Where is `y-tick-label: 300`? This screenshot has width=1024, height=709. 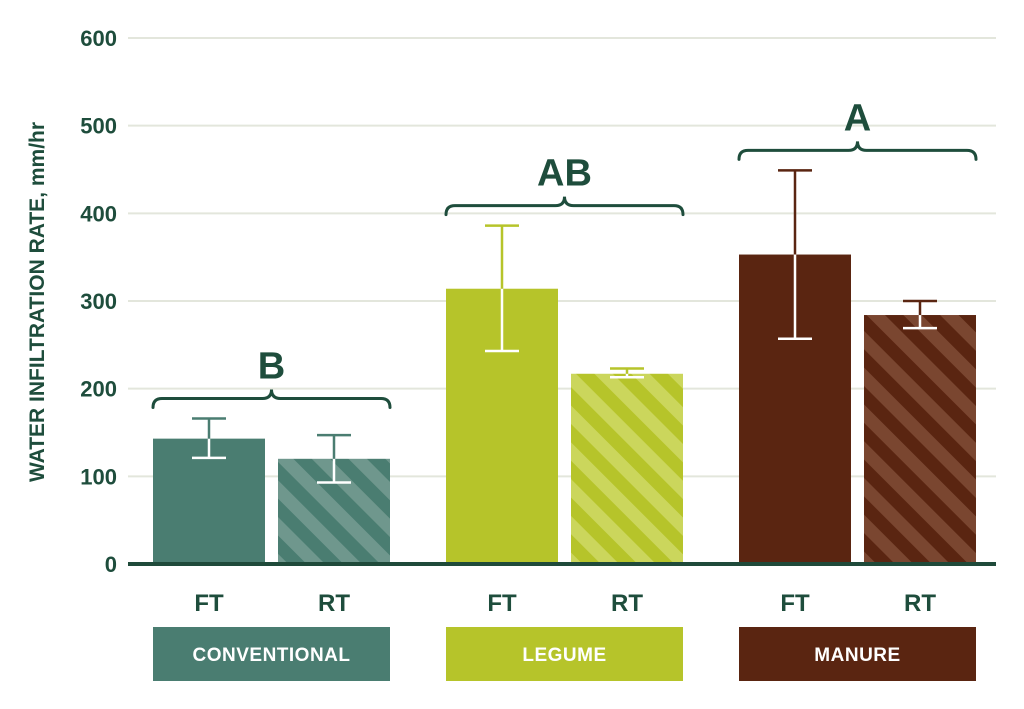
y-tick-label: 300 is located at coordinates (98, 301).